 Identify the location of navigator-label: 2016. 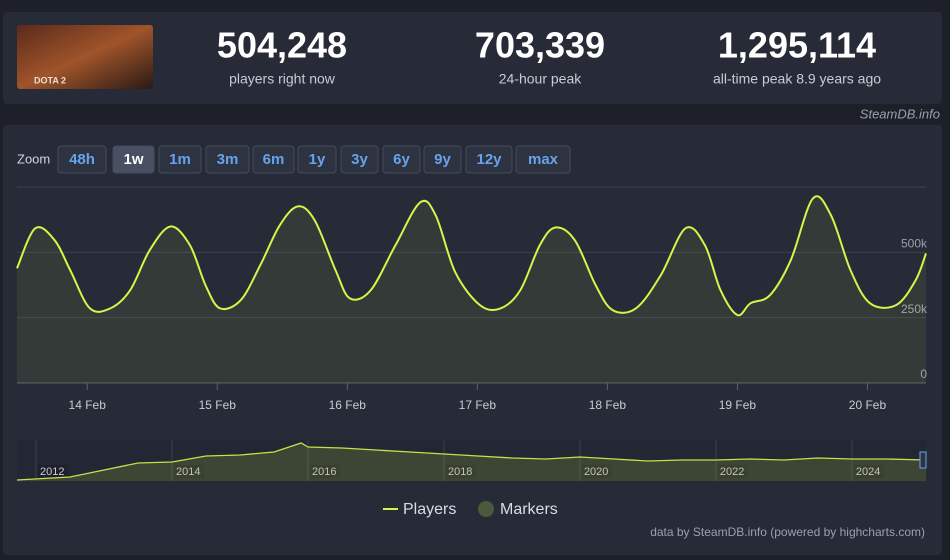
(324, 472).